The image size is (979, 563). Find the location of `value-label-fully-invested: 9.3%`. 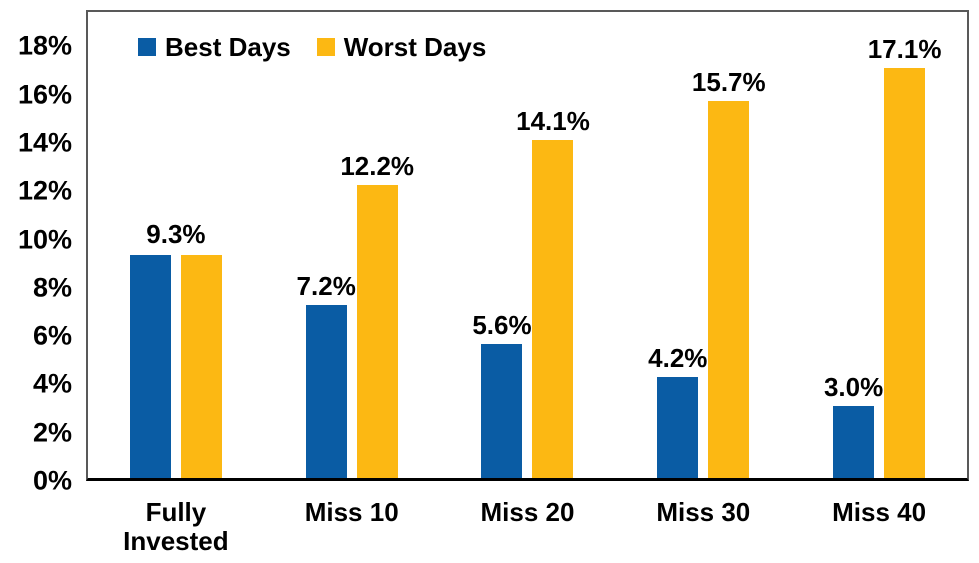

value-label-fully-invested: 9.3% is located at coordinates (176, 233).